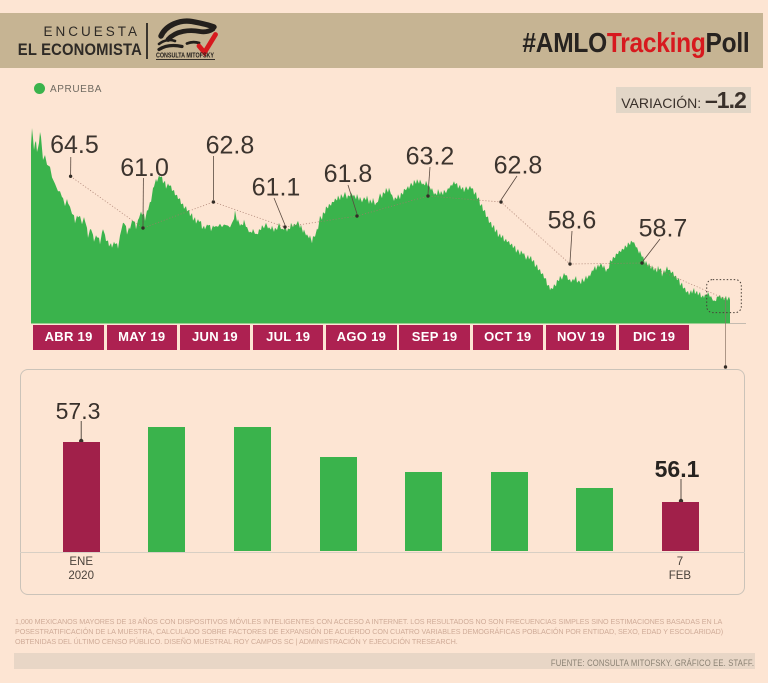 This screenshot has height=683, width=768. Describe the element at coordinates (144, 168) in the screenshot. I see `svg-text: 61.0` at that location.